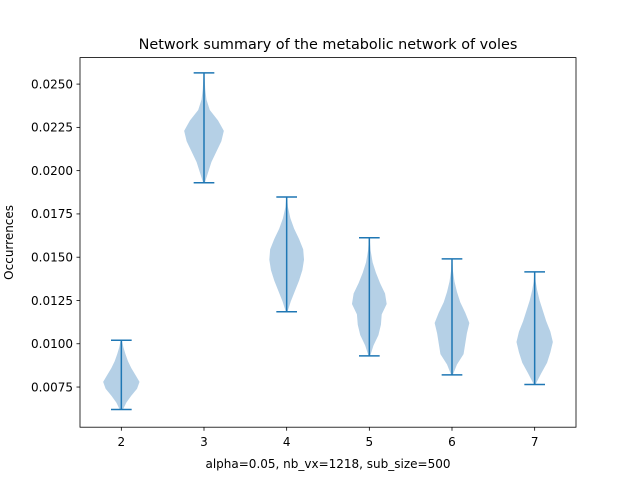 This screenshot has height=484, width=640. I want to click on y-tick-label: 0.0175, so click(52, 214).